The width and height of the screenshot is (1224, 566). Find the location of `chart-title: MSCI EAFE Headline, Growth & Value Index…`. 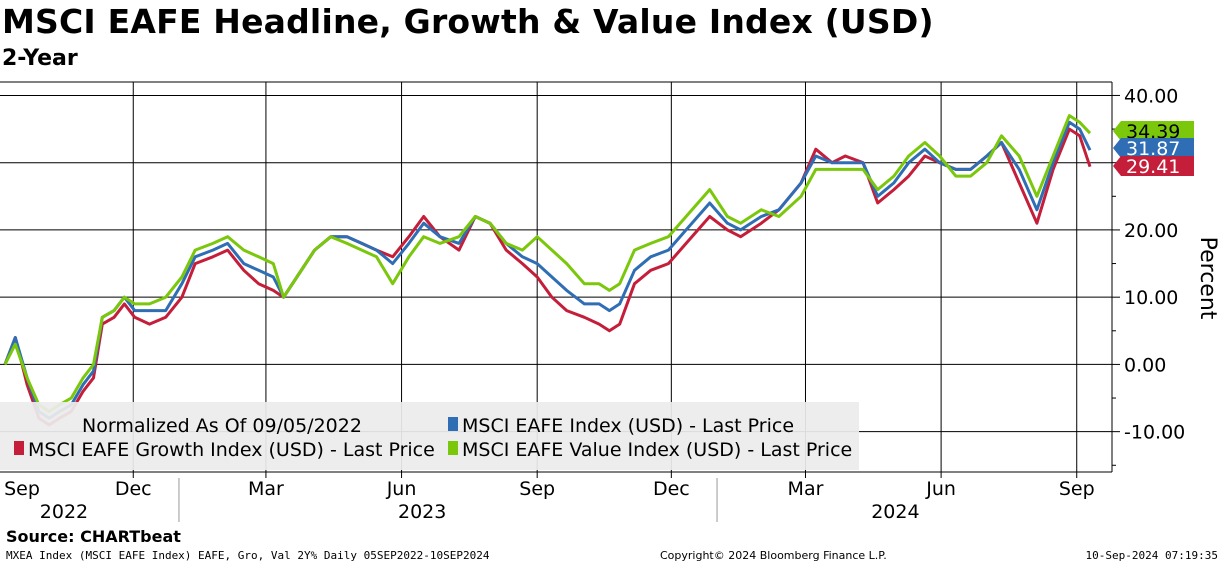

chart-title: MSCI EAFE Headline, Growth & Value Index… is located at coordinates (468, 21).